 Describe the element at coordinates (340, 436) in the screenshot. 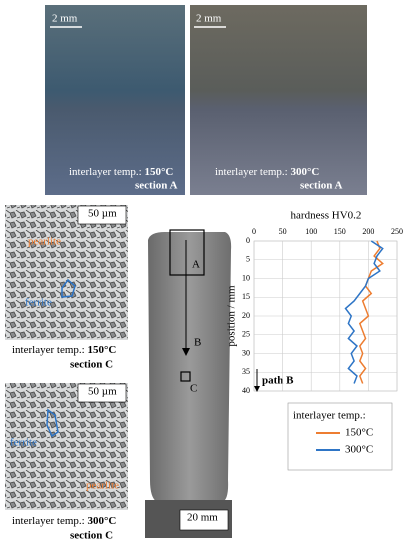

I see `legend-box` at that location.